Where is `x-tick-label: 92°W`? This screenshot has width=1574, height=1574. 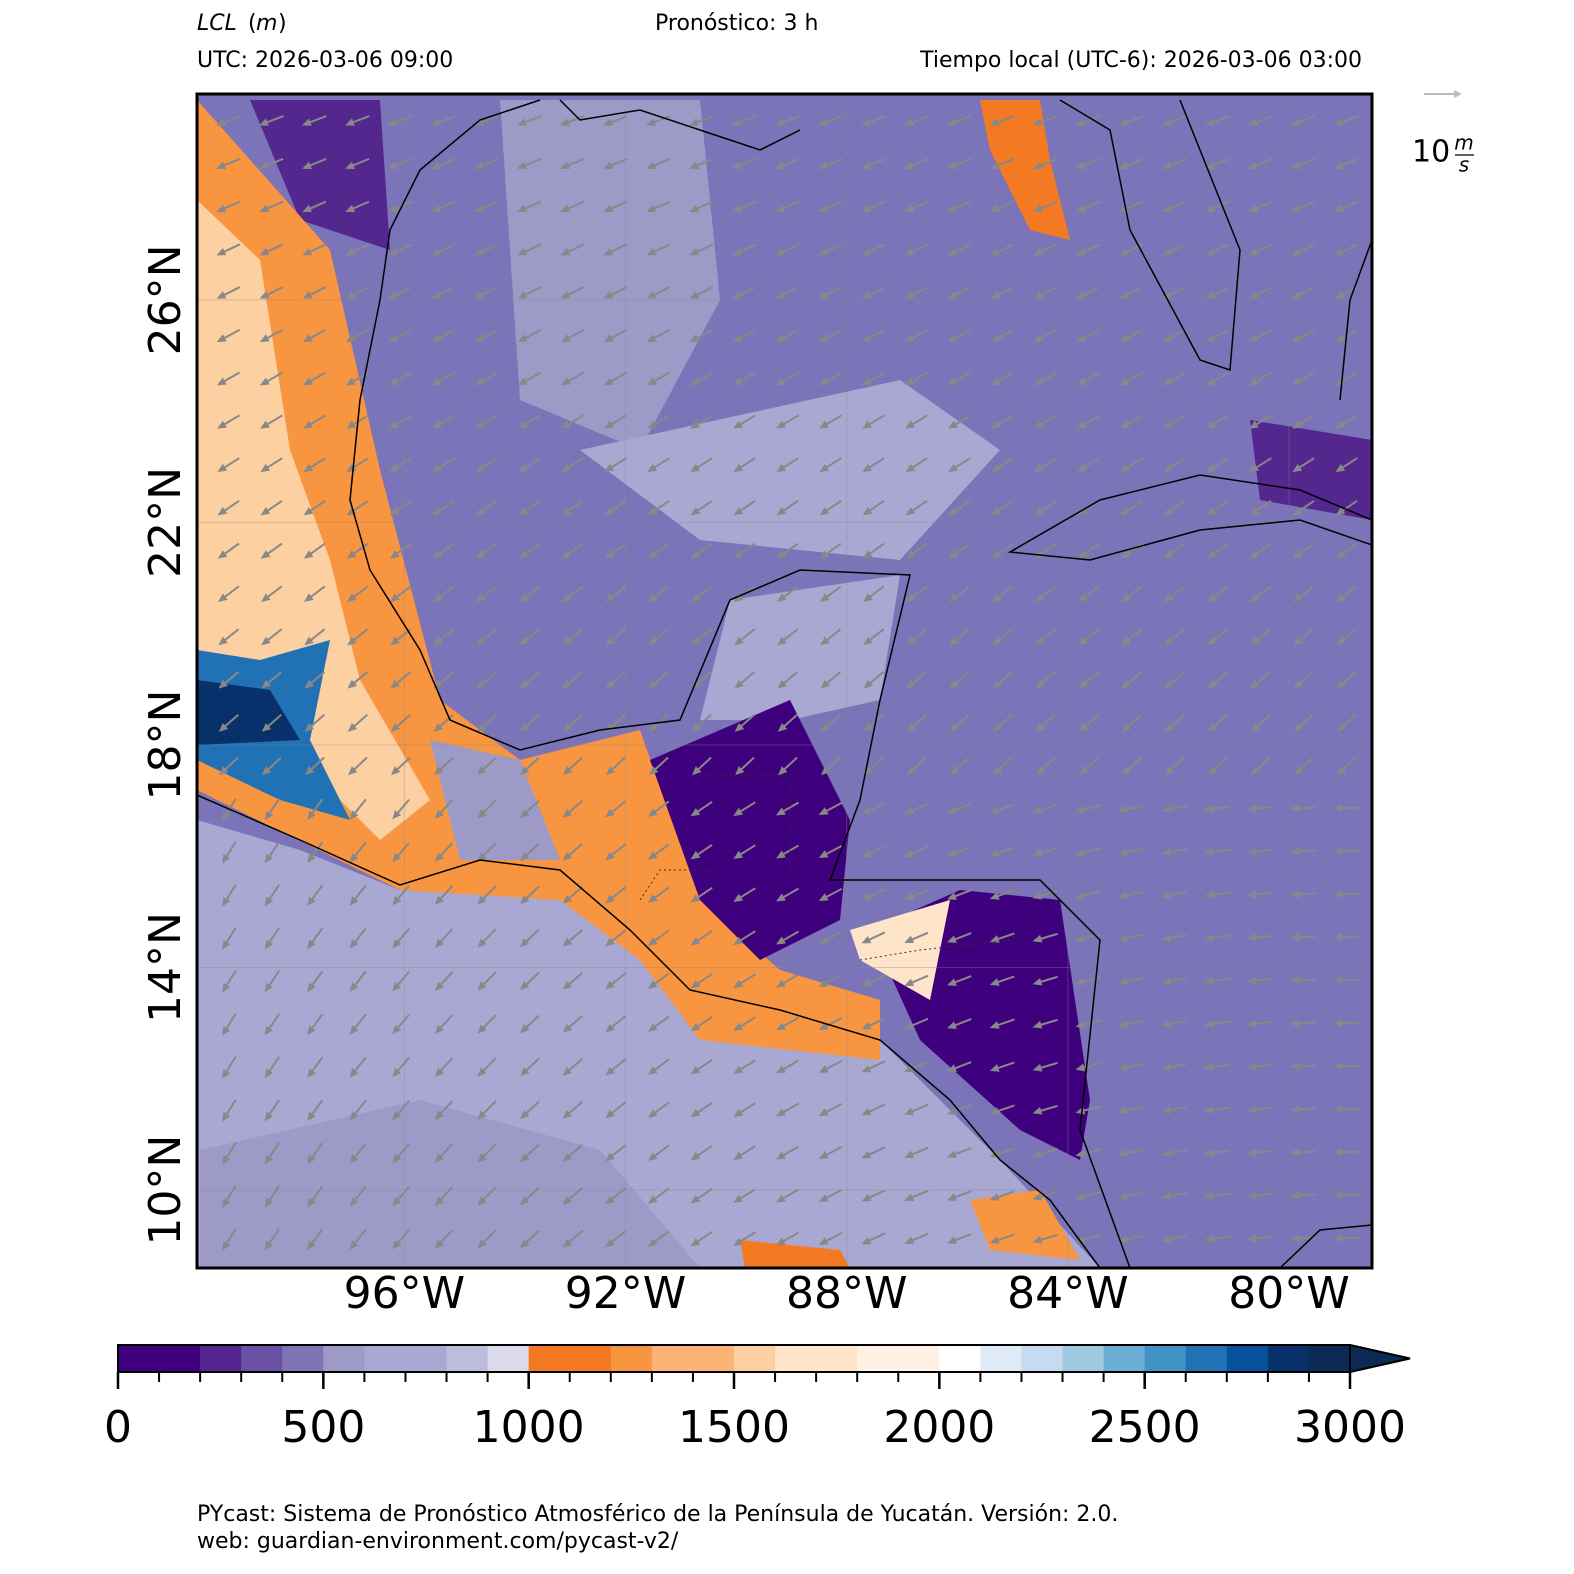
x-tick-label: 92°W is located at coordinates (626, 1293).